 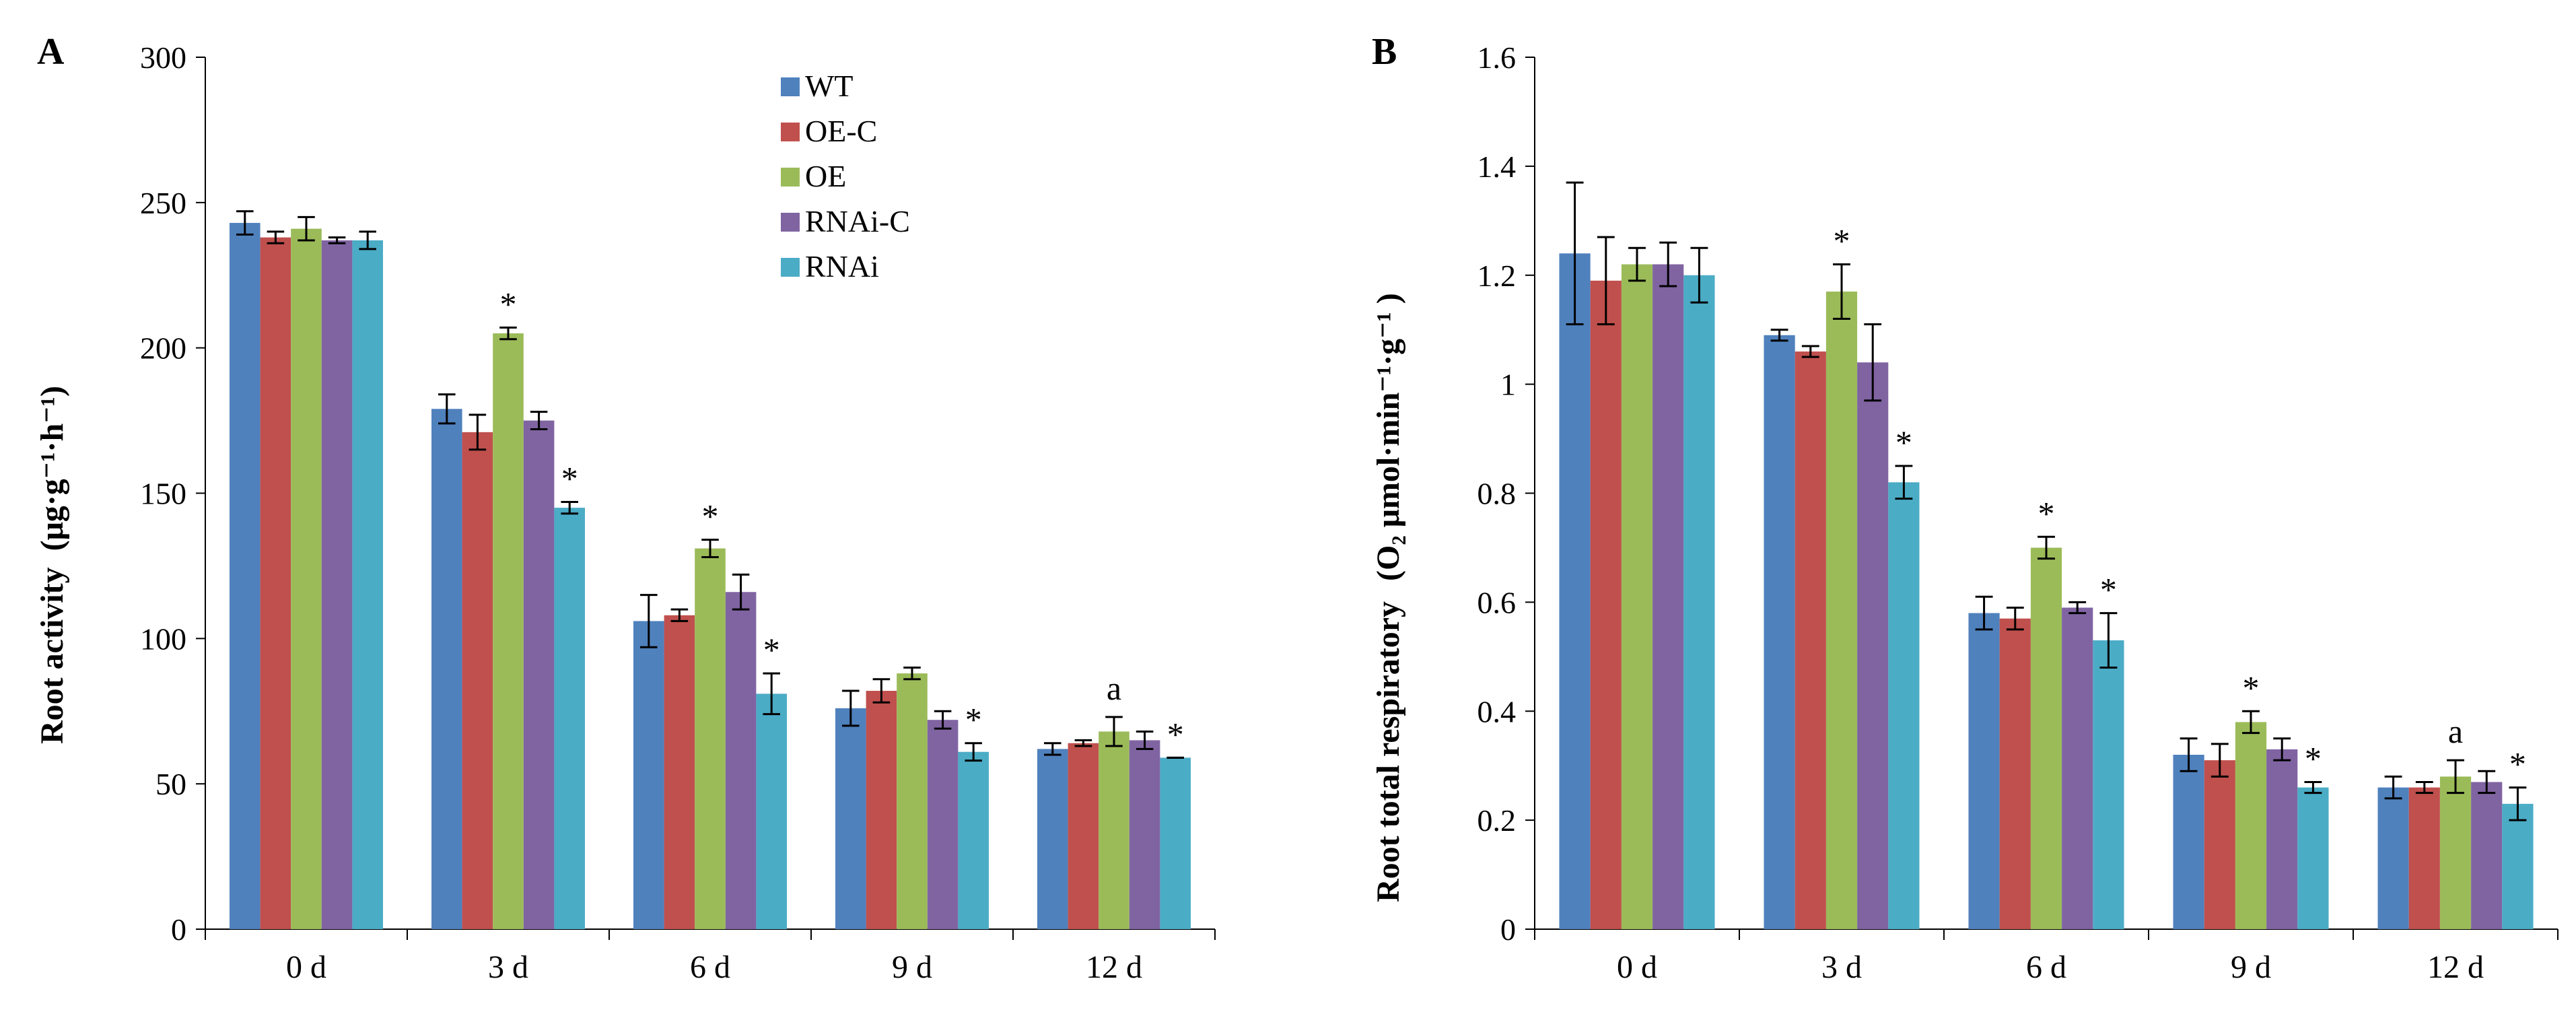 What do you see at coordinates (881, 810) in the screenshot?
I see `bar-oe-c-9d` at bounding box center [881, 810].